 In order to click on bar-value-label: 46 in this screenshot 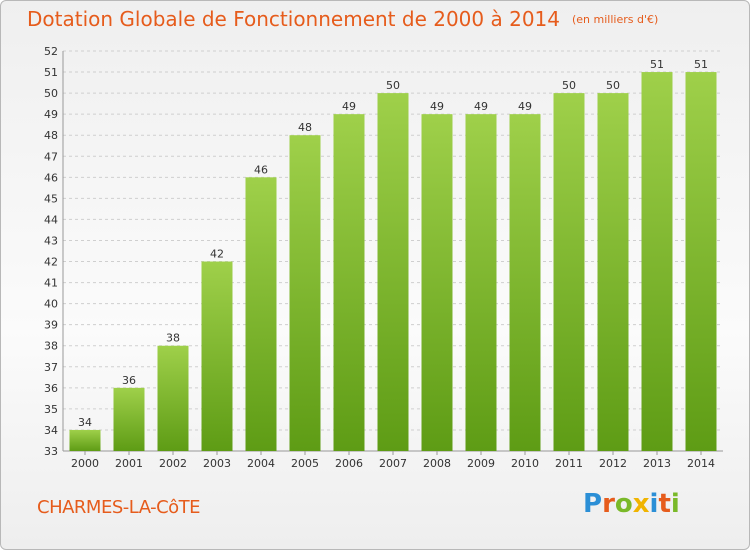, I will do `click(261, 169)`.